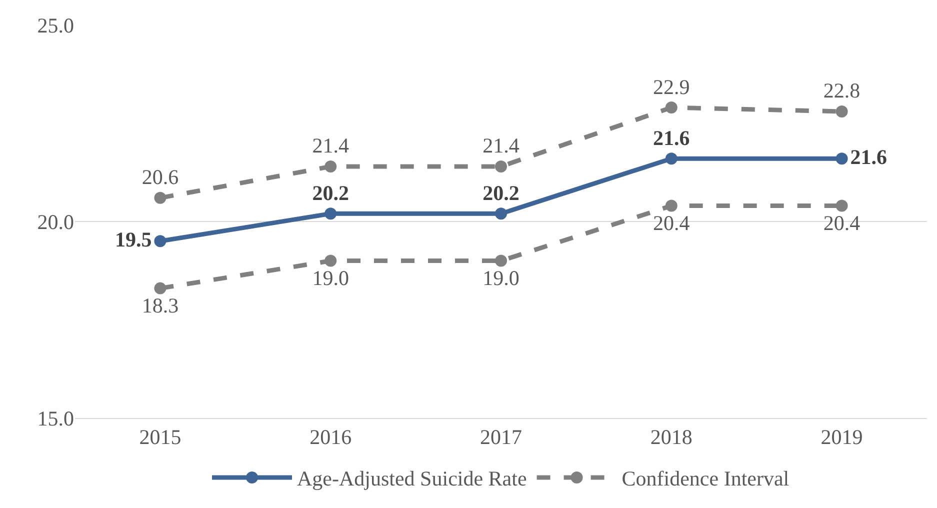  I want to click on data-label: 22.8, so click(841, 90).